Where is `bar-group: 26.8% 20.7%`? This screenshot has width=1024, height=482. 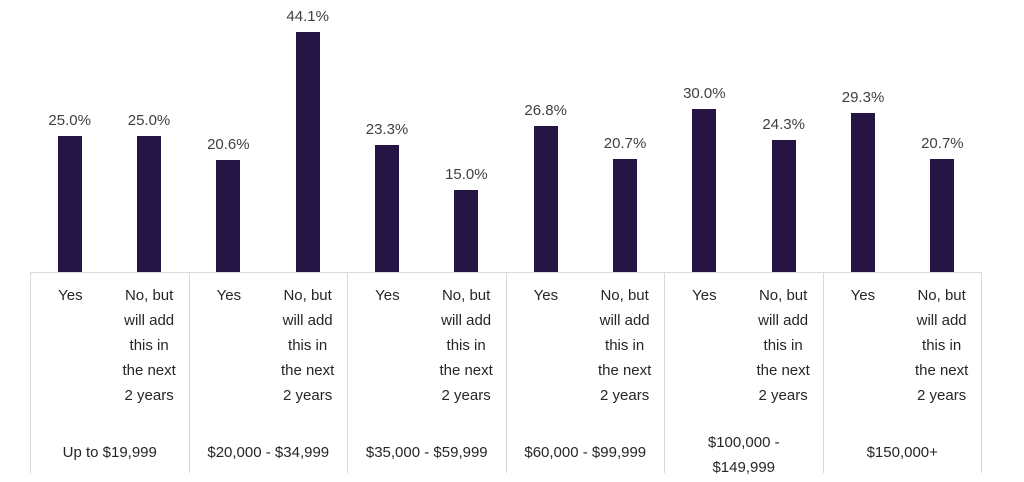 bar-group: 26.8% 20.7% is located at coordinates (585, 136).